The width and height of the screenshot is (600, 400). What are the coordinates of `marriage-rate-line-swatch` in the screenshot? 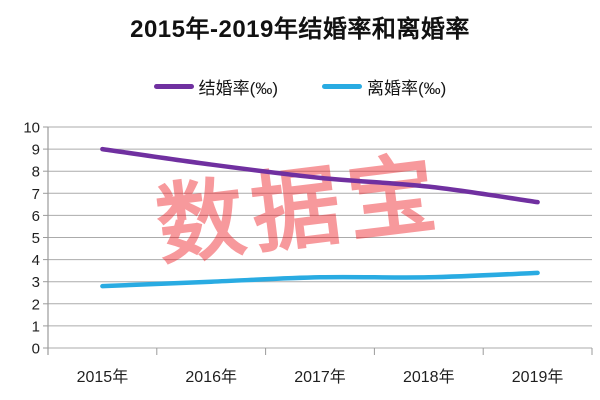 It's located at (173, 86).